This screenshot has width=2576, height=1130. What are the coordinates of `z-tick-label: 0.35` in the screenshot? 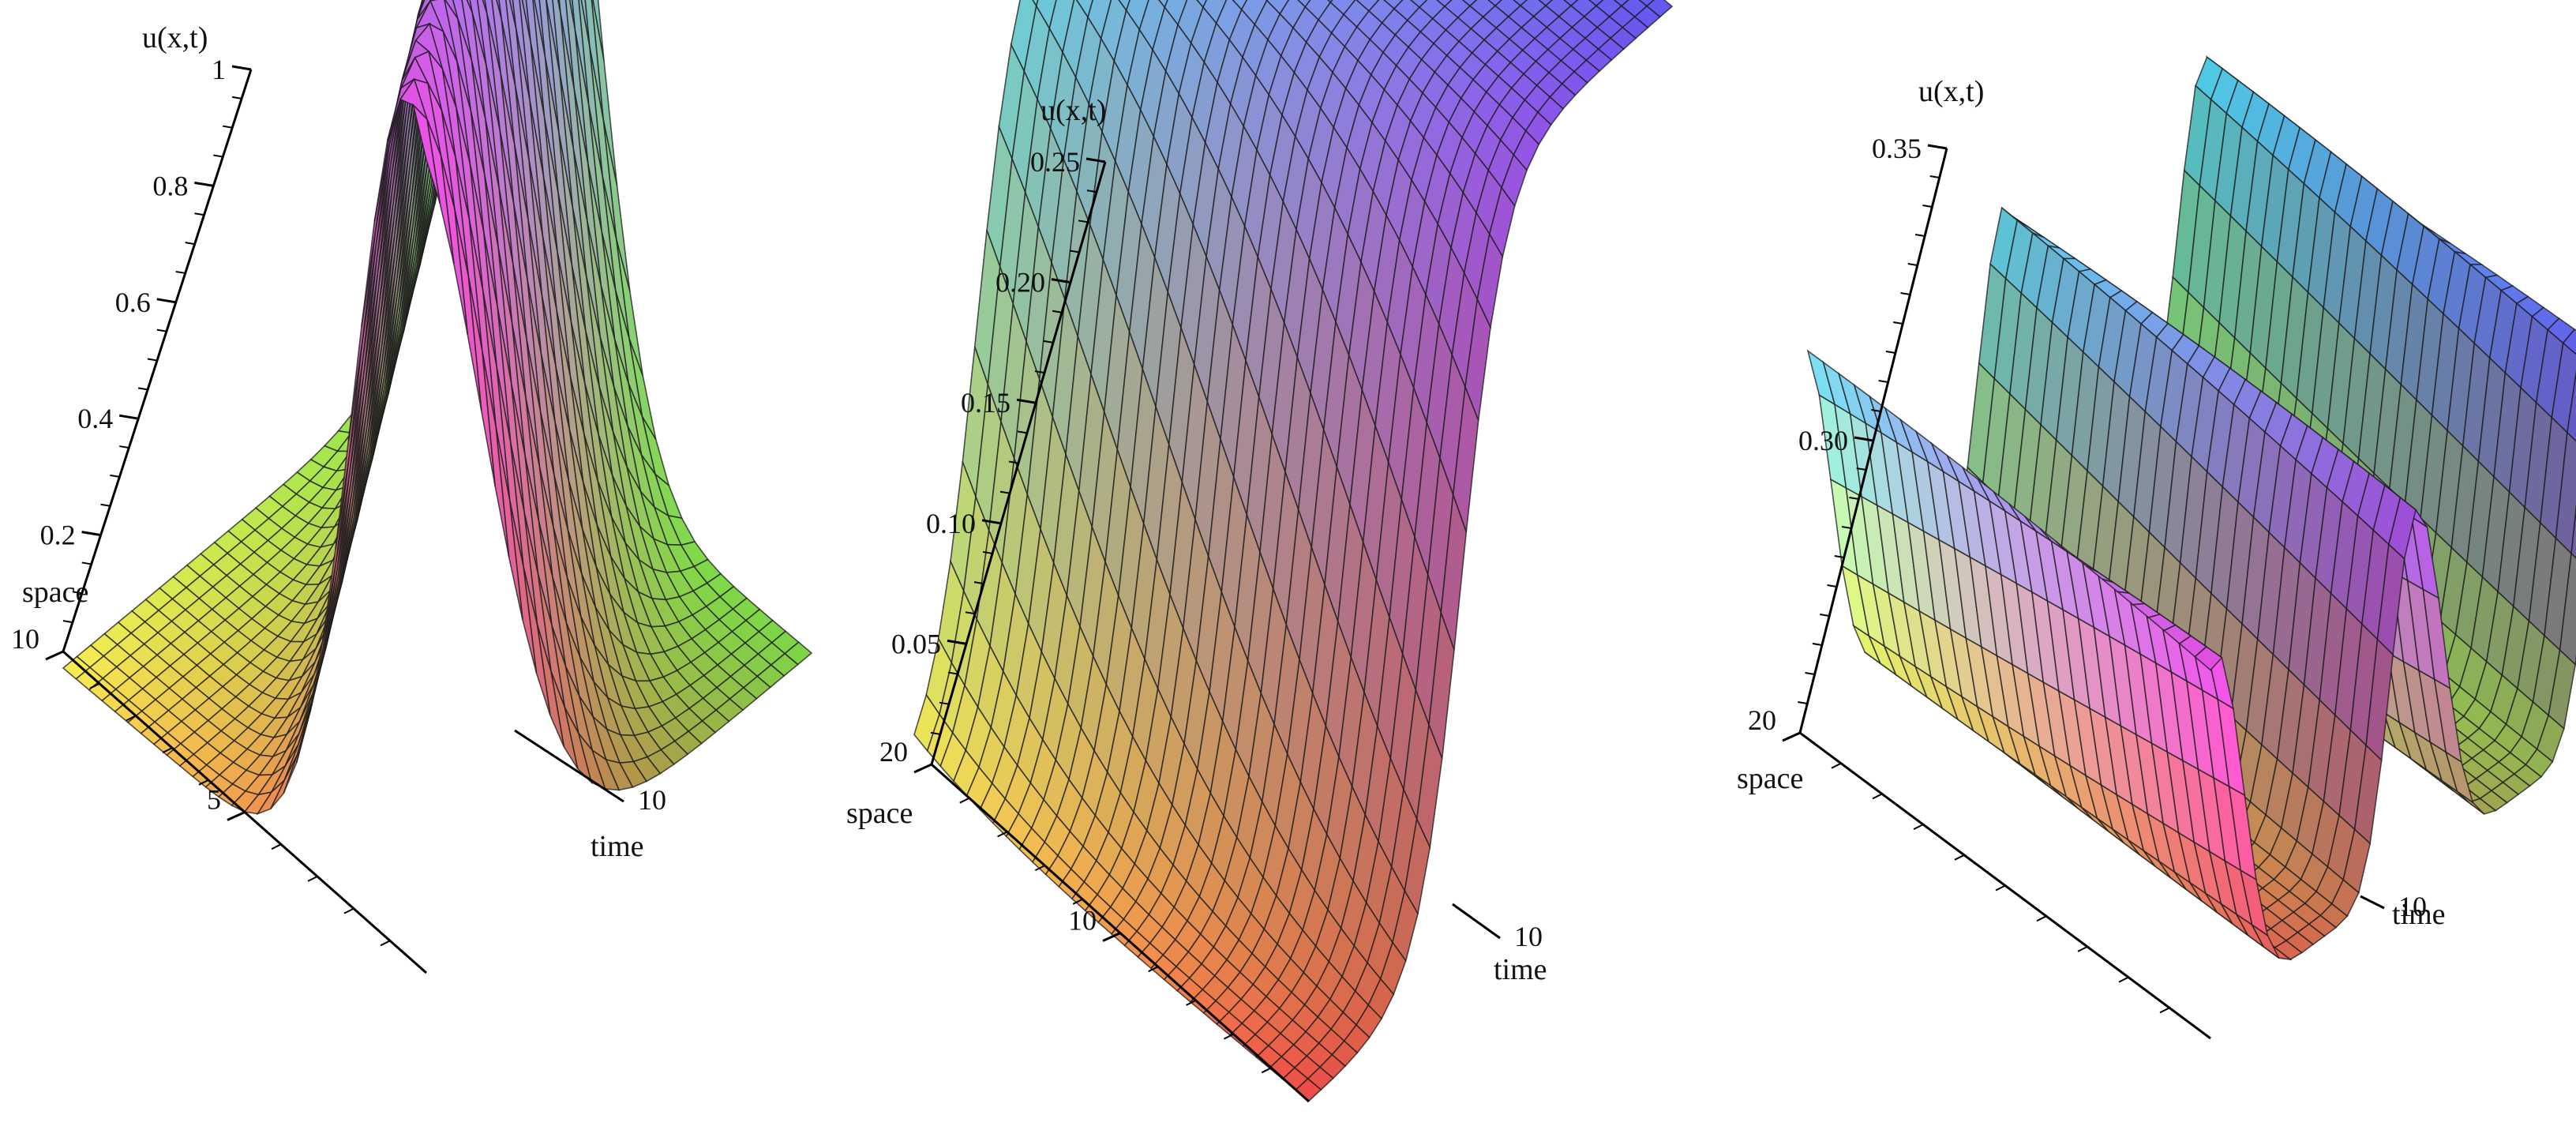 It's located at (1897, 148).